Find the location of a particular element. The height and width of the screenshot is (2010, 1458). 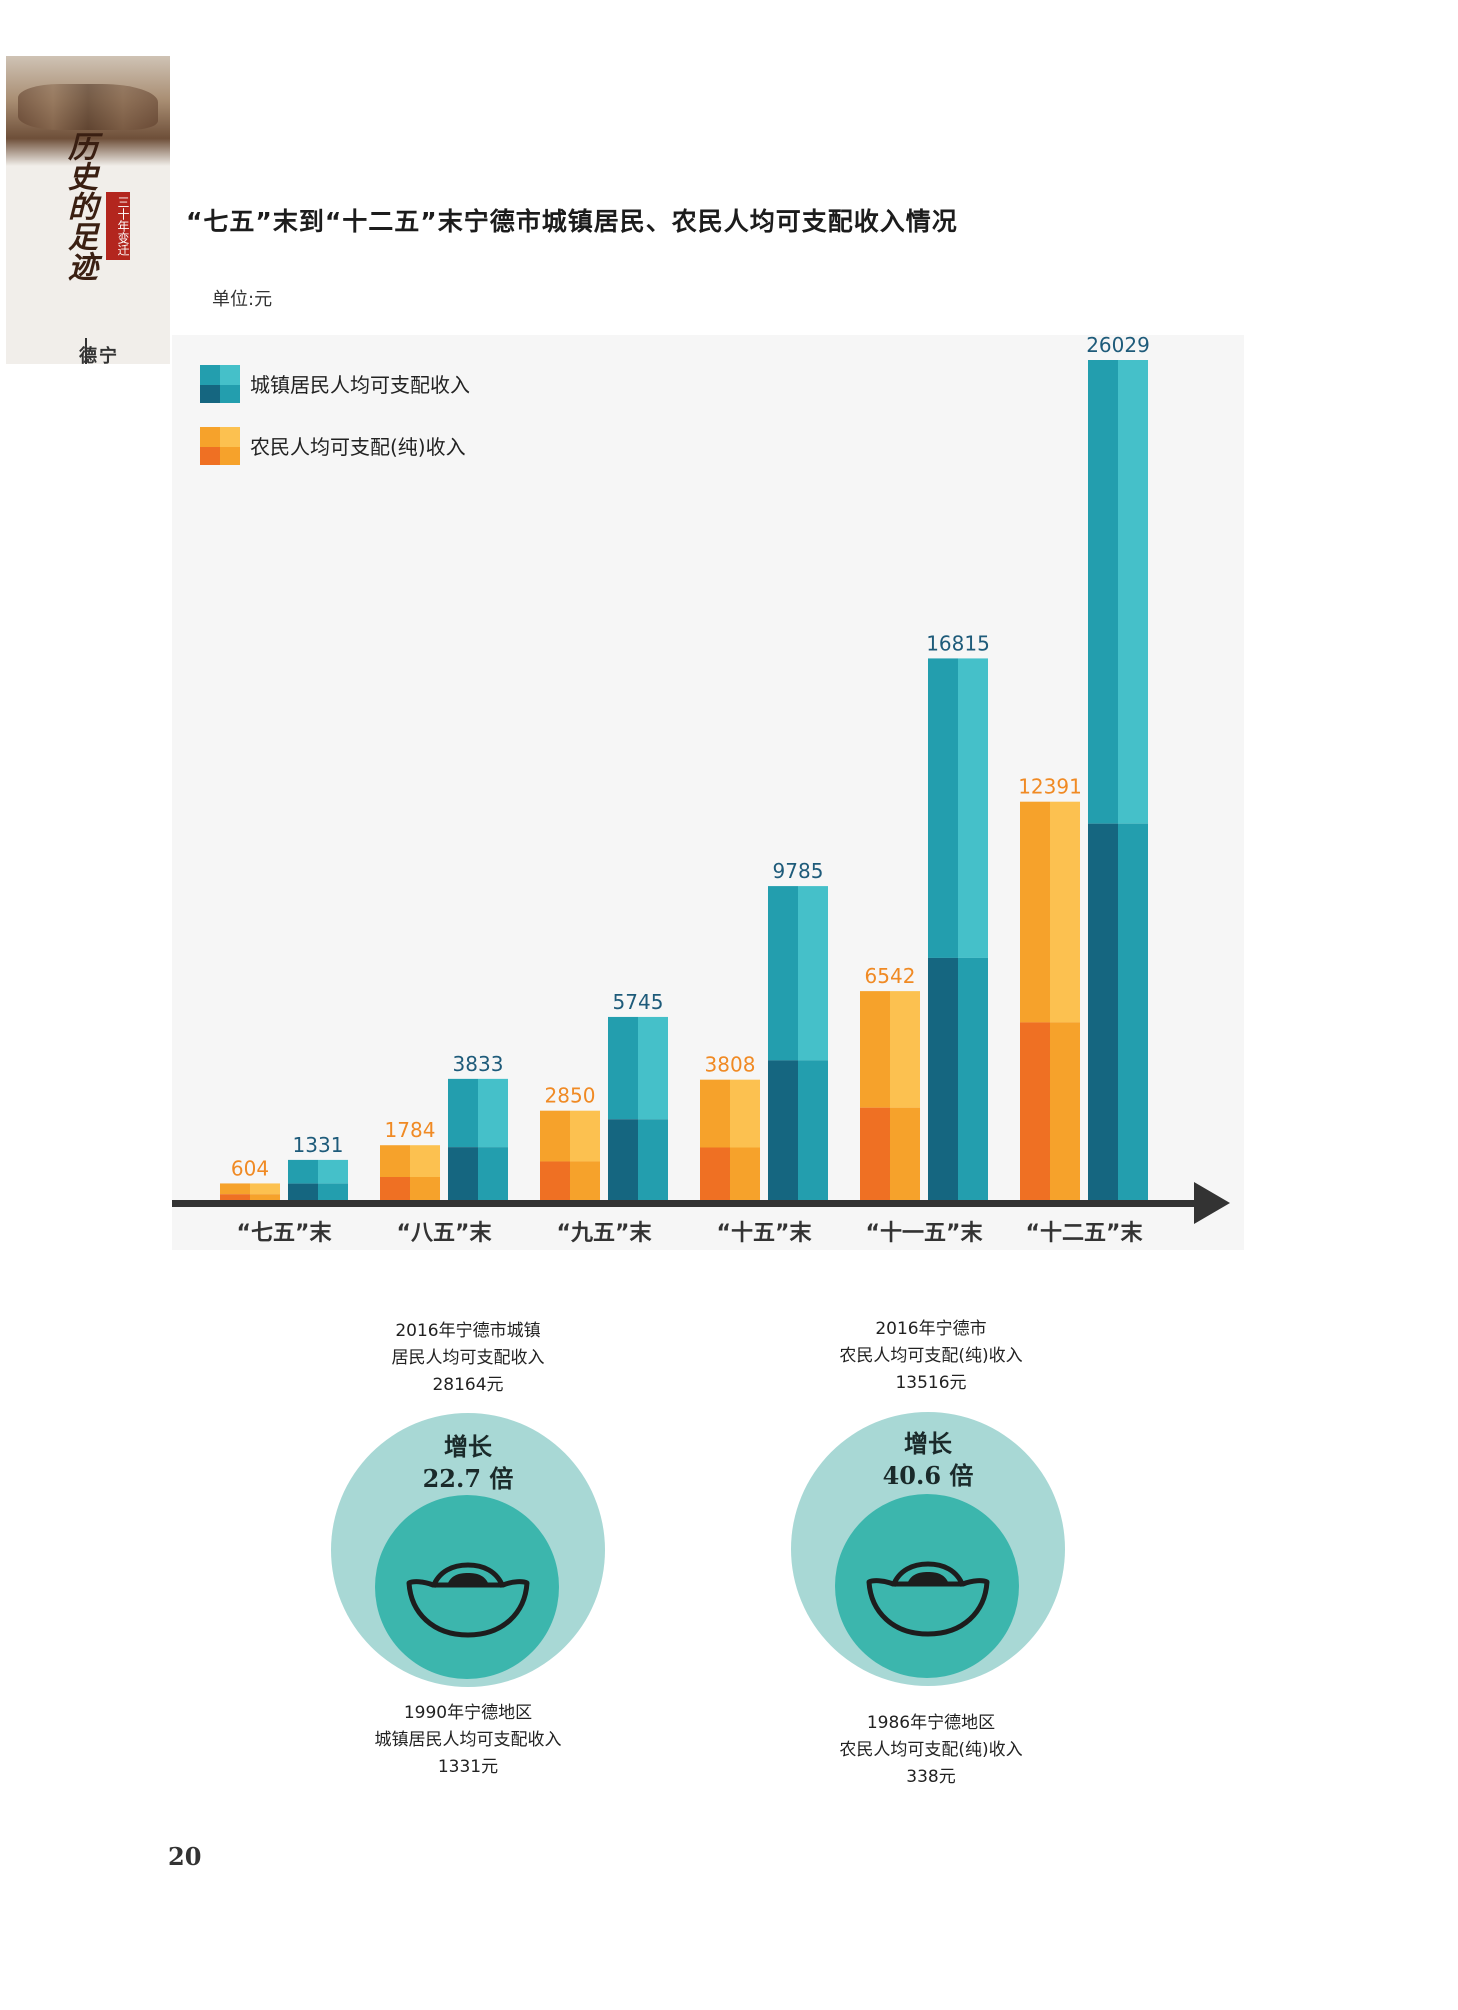

growth-value: 22.7 倍 is located at coordinates (468, 1478).